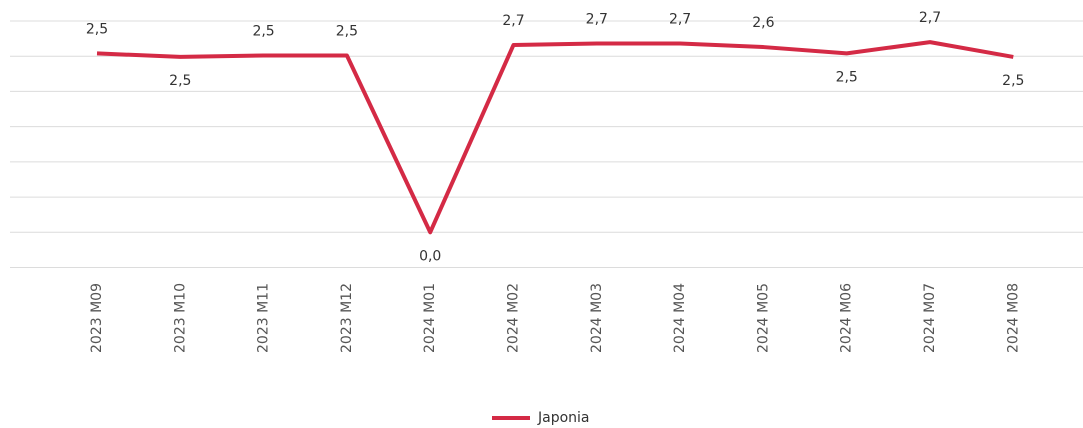 The image size is (1083, 428). I want to click on x-tick-label: 2023 M11, so click(264, 318).